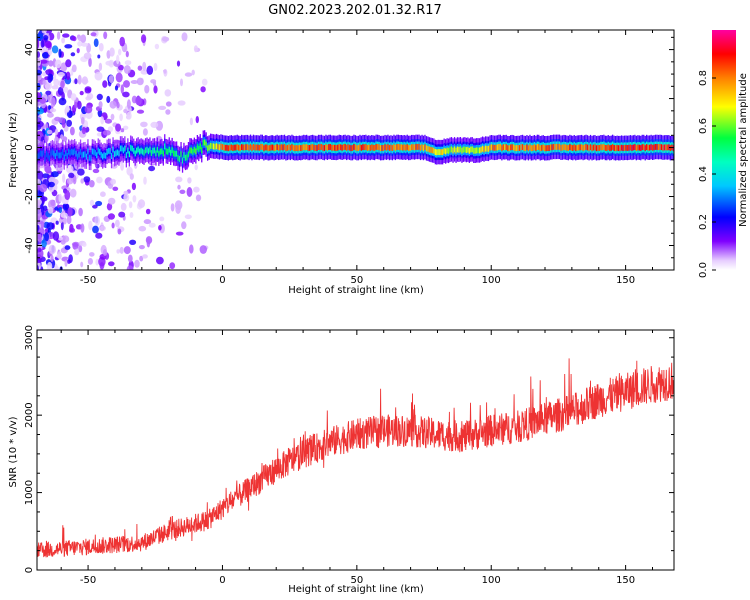 Image resolution: width=750 pixels, height=600 pixels. Describe the element at coordinates (625, 580) in the screenshot. I see `x-tick-label: 150` at that location.